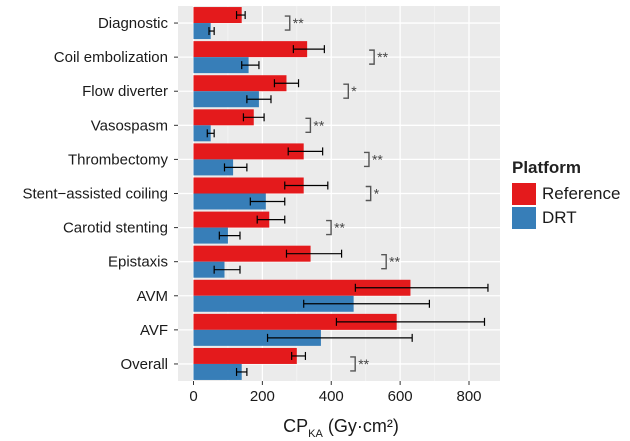 The width and height of the screenshot is (630, 441). What do you see at coordinates (138, 262) in the screenshot?
I see `y-tick-label: Epistaxis` at bounding box center [138, 262].